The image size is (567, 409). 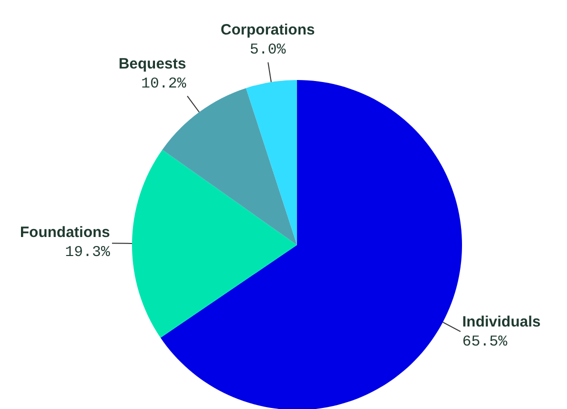 What do you see at coordinates (268, 49) in the screenshot?
I see `data-label: 5.0%` at bounding box center [268, 49].